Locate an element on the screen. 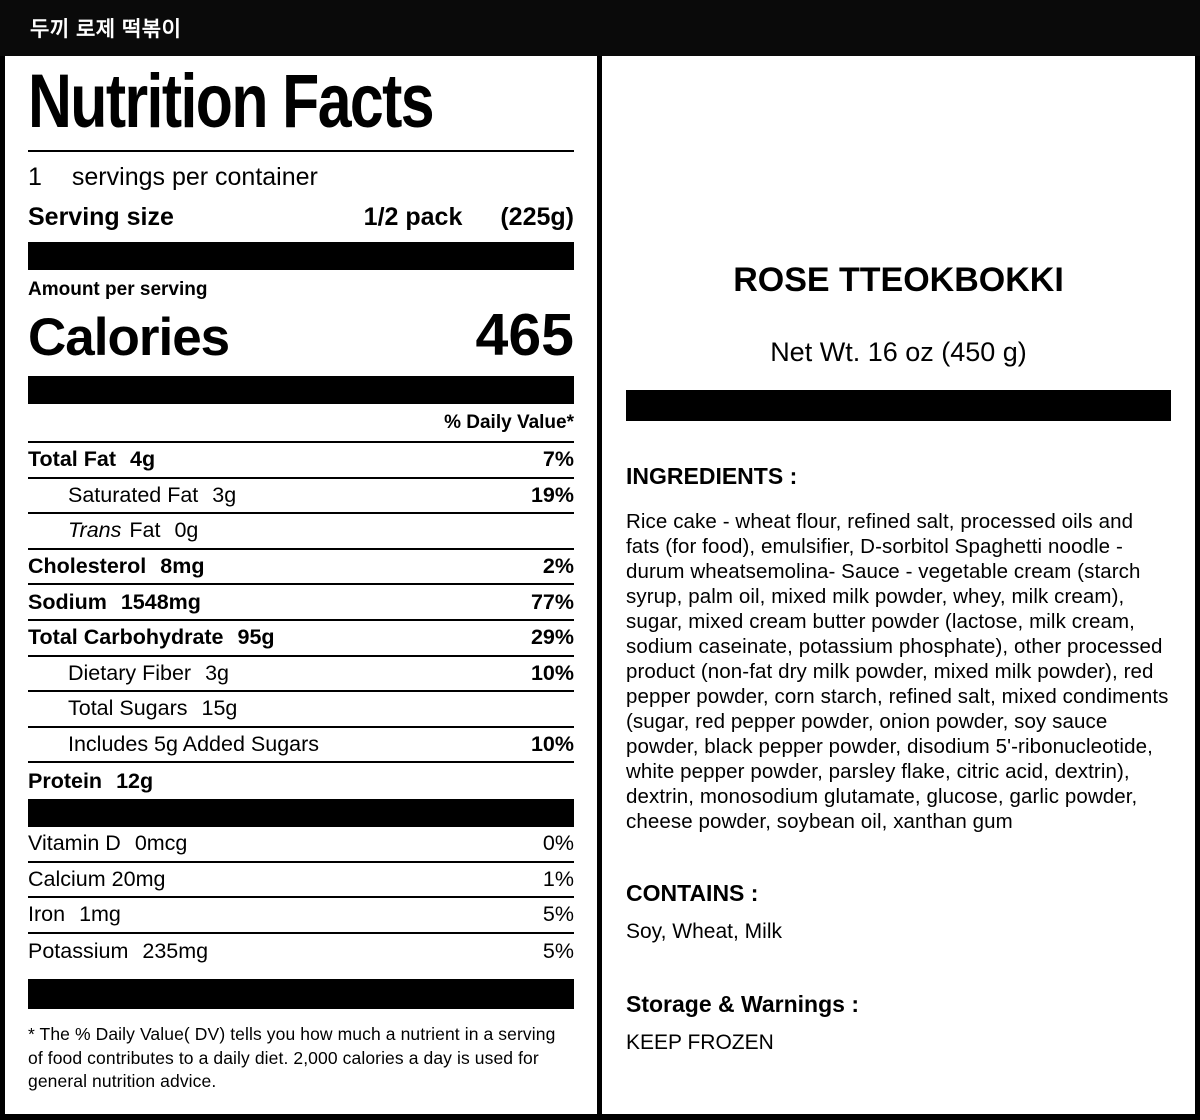 Image resolution: width=1200 pixels, height=1120 pixels. nutrient-name: Total Fat is located at coordinates (72, 459).